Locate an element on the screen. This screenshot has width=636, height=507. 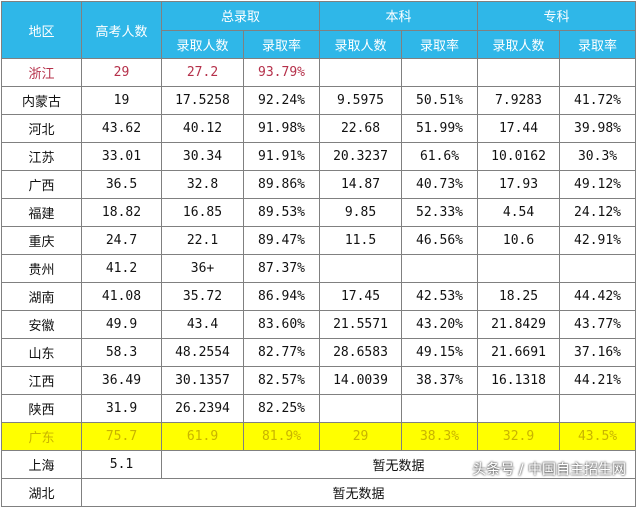
no-data-cell: 暂无数据 is located at coordinates (358, 492).